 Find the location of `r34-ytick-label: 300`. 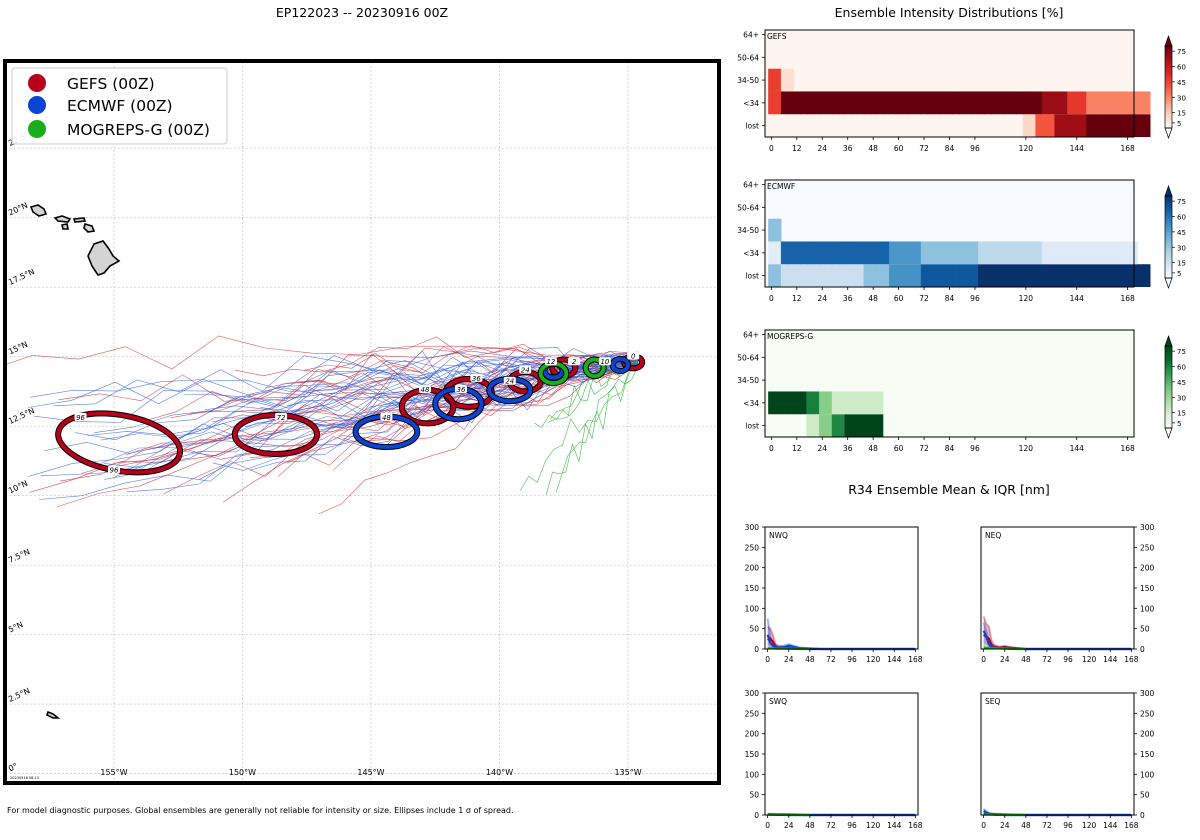

r34-ytick-label: 300 is located at coordinates (752, 527).